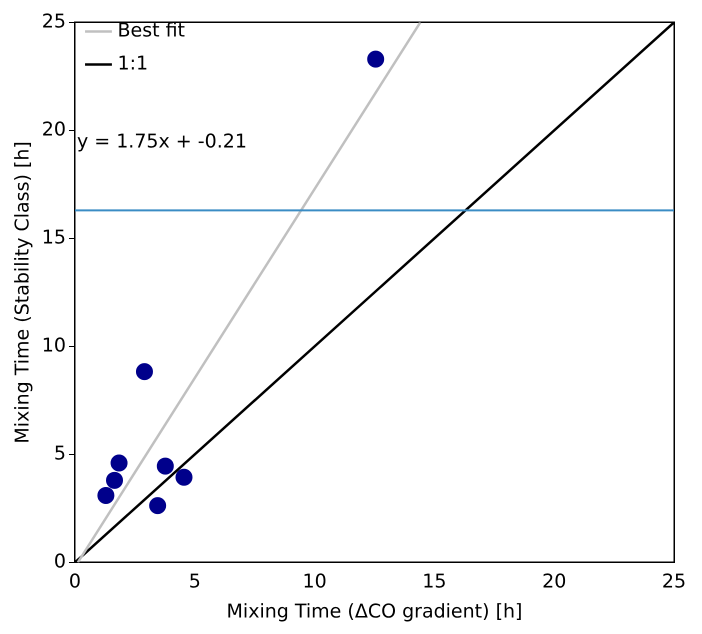  What do you see at coordinates (194, 581) in the screenshot?
I see `x-tick-label: 5` at bounding box center [194, 581].